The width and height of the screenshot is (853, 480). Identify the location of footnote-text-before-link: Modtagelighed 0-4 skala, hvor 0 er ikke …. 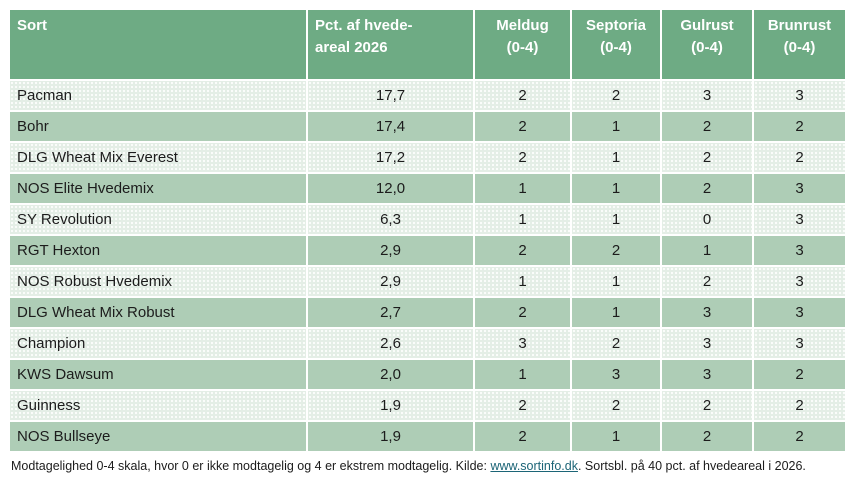
(251, 466).